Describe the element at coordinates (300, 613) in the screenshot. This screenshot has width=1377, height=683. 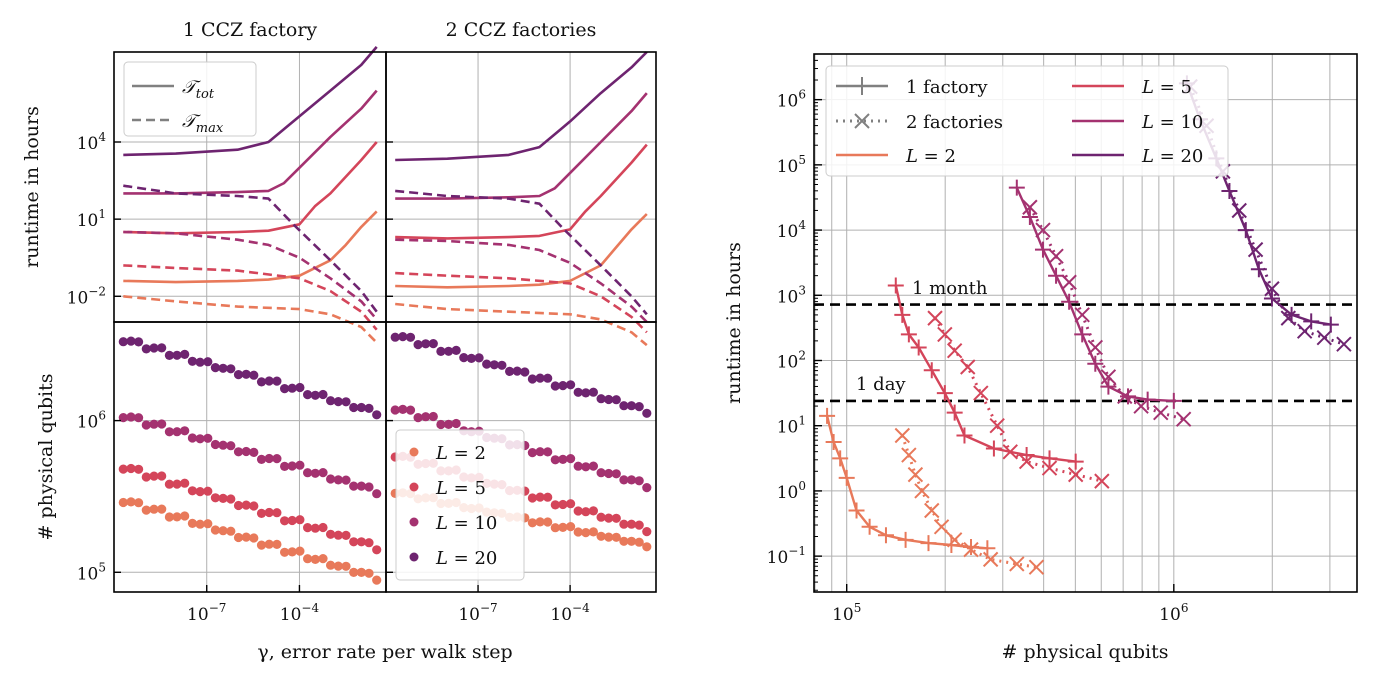
I see `x-tick-label: 10⁻⁴` at that location.